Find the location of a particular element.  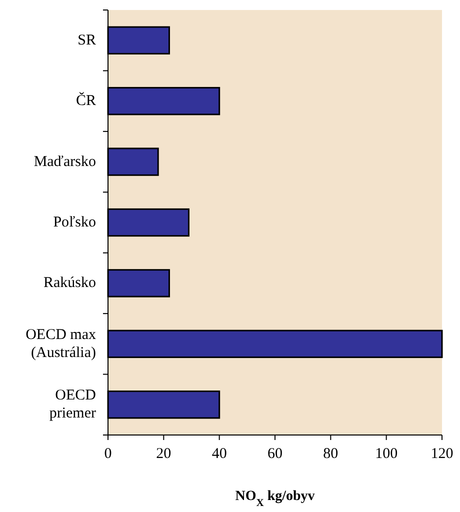

x-tick-label: 100 is located at coordinates (386, 454).